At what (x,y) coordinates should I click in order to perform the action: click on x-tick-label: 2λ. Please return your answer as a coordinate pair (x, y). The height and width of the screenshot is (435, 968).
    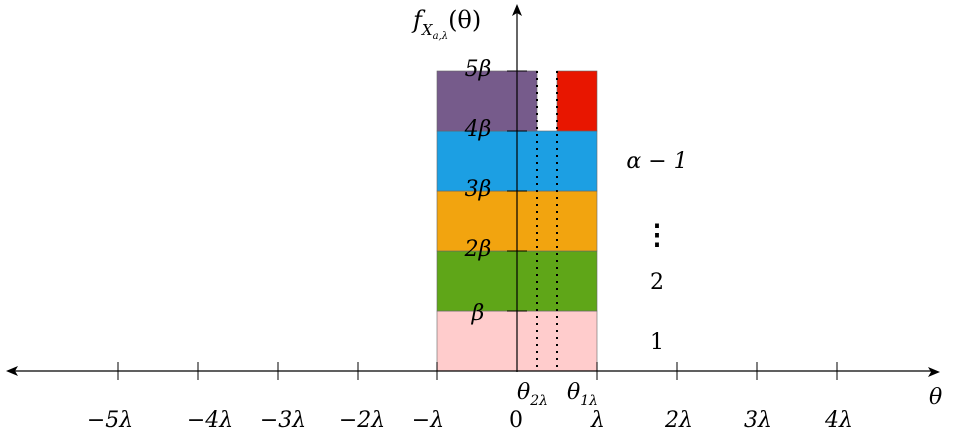
    Looking at the image, I should click on (678, 420).